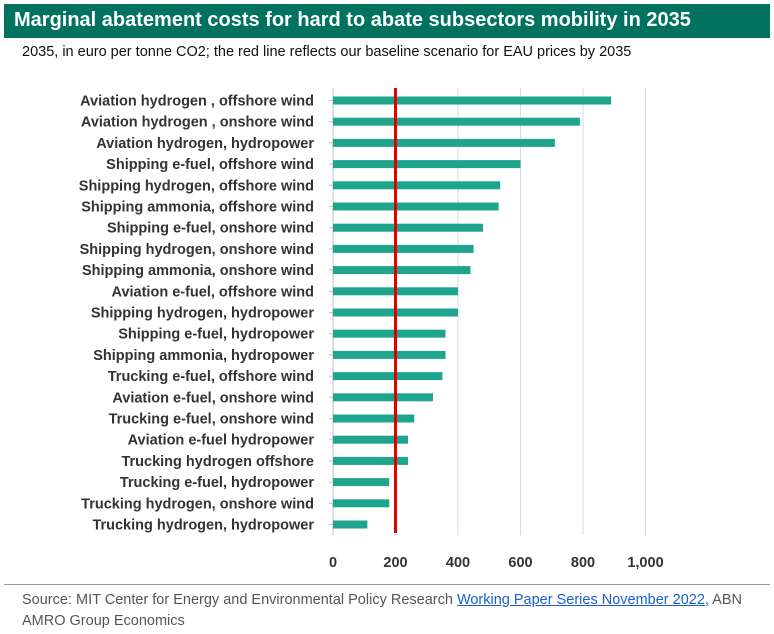  What do you see at coordinates (196, 186) in the screenshot?
I see `category-label: Shipping hydrogen, offshore wind` at bounding box center [196, 186].